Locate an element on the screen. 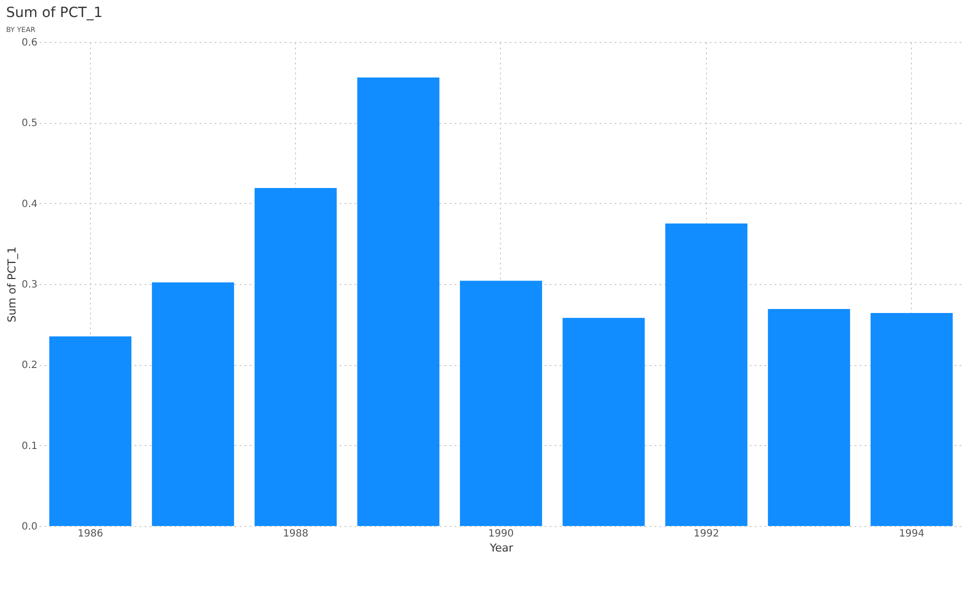 The image size is (975, 593). y-axis-title: Sum of PCT_1 is located at coordinates (12, 284).